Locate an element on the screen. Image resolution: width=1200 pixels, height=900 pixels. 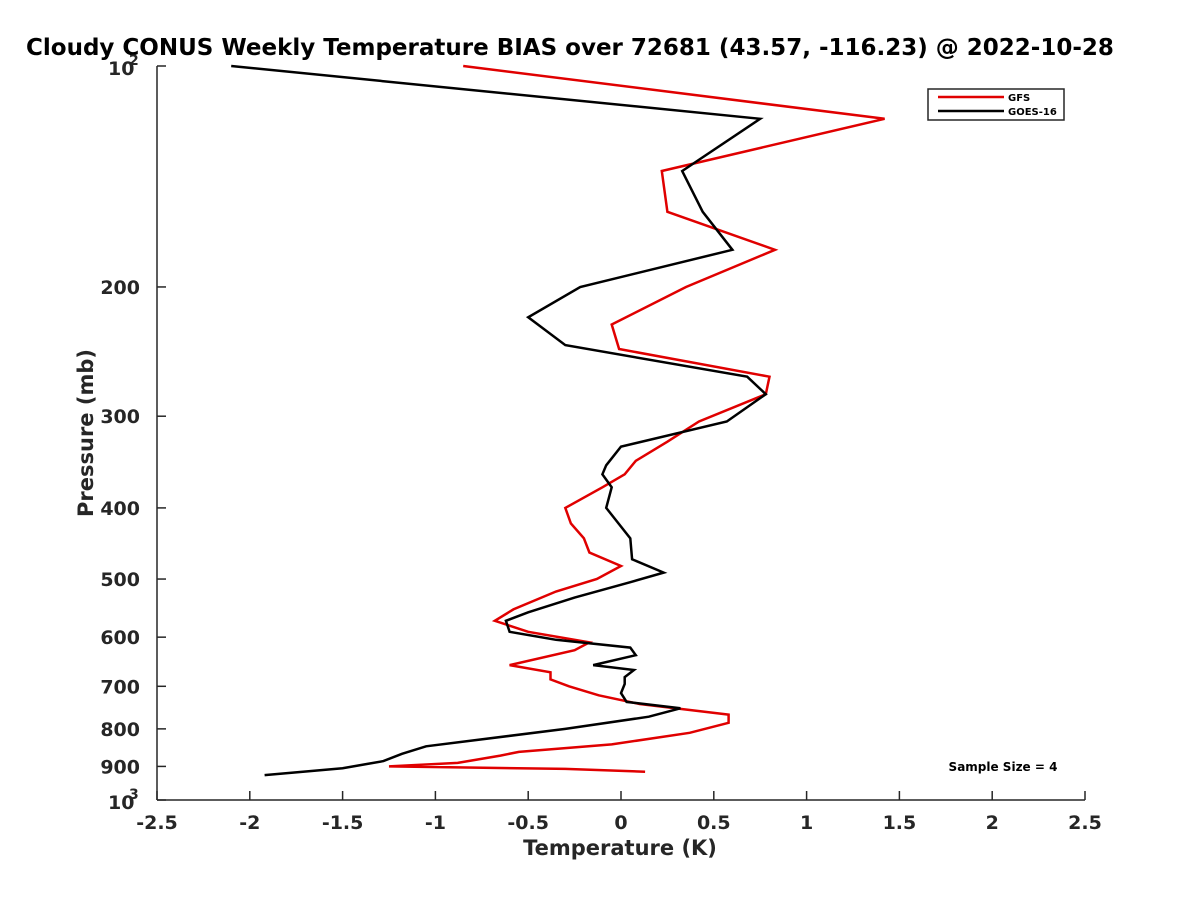
y-tick-label: 600 is located at coordinates (120, 638).